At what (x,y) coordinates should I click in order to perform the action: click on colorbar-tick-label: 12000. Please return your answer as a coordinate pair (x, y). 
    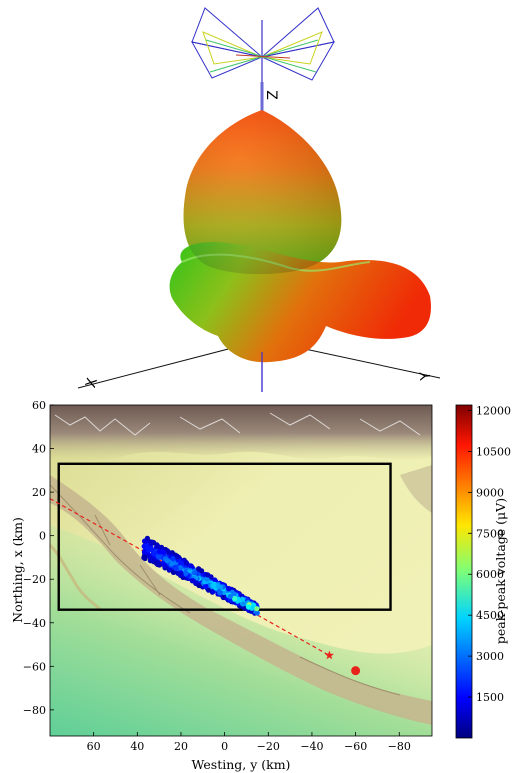
    Looking at the image, I should click on (493, 410).